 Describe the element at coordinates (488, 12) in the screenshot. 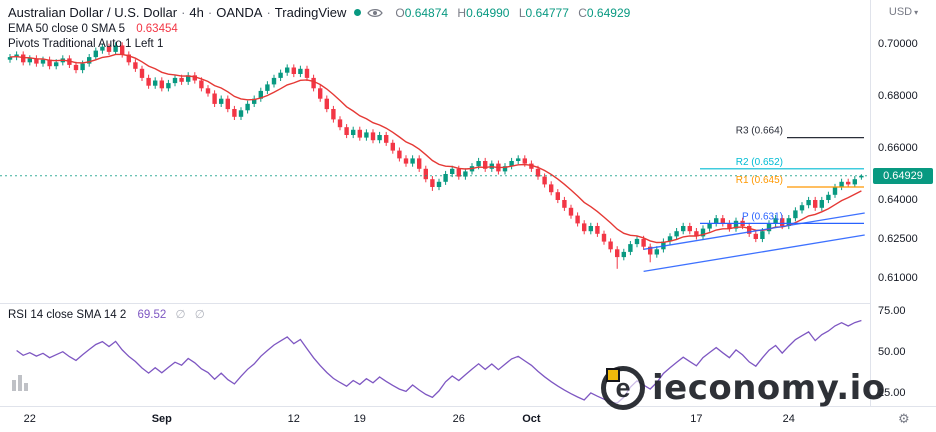

I see `high-value: 0.64990` at that location.